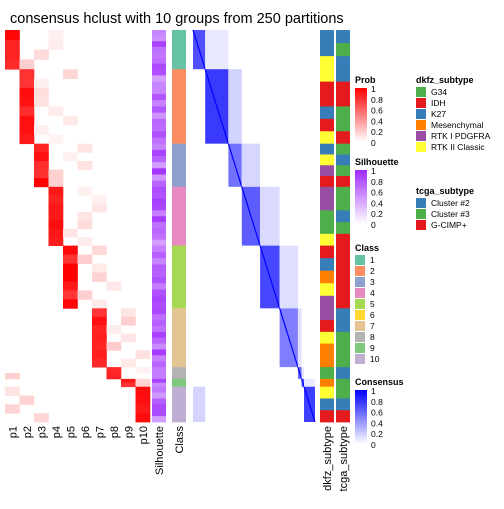  What do you see at coordinates (377, 132) in the screenshot?
I see `prob-legend-tick: 0.2` at bounding box center [377, 132].